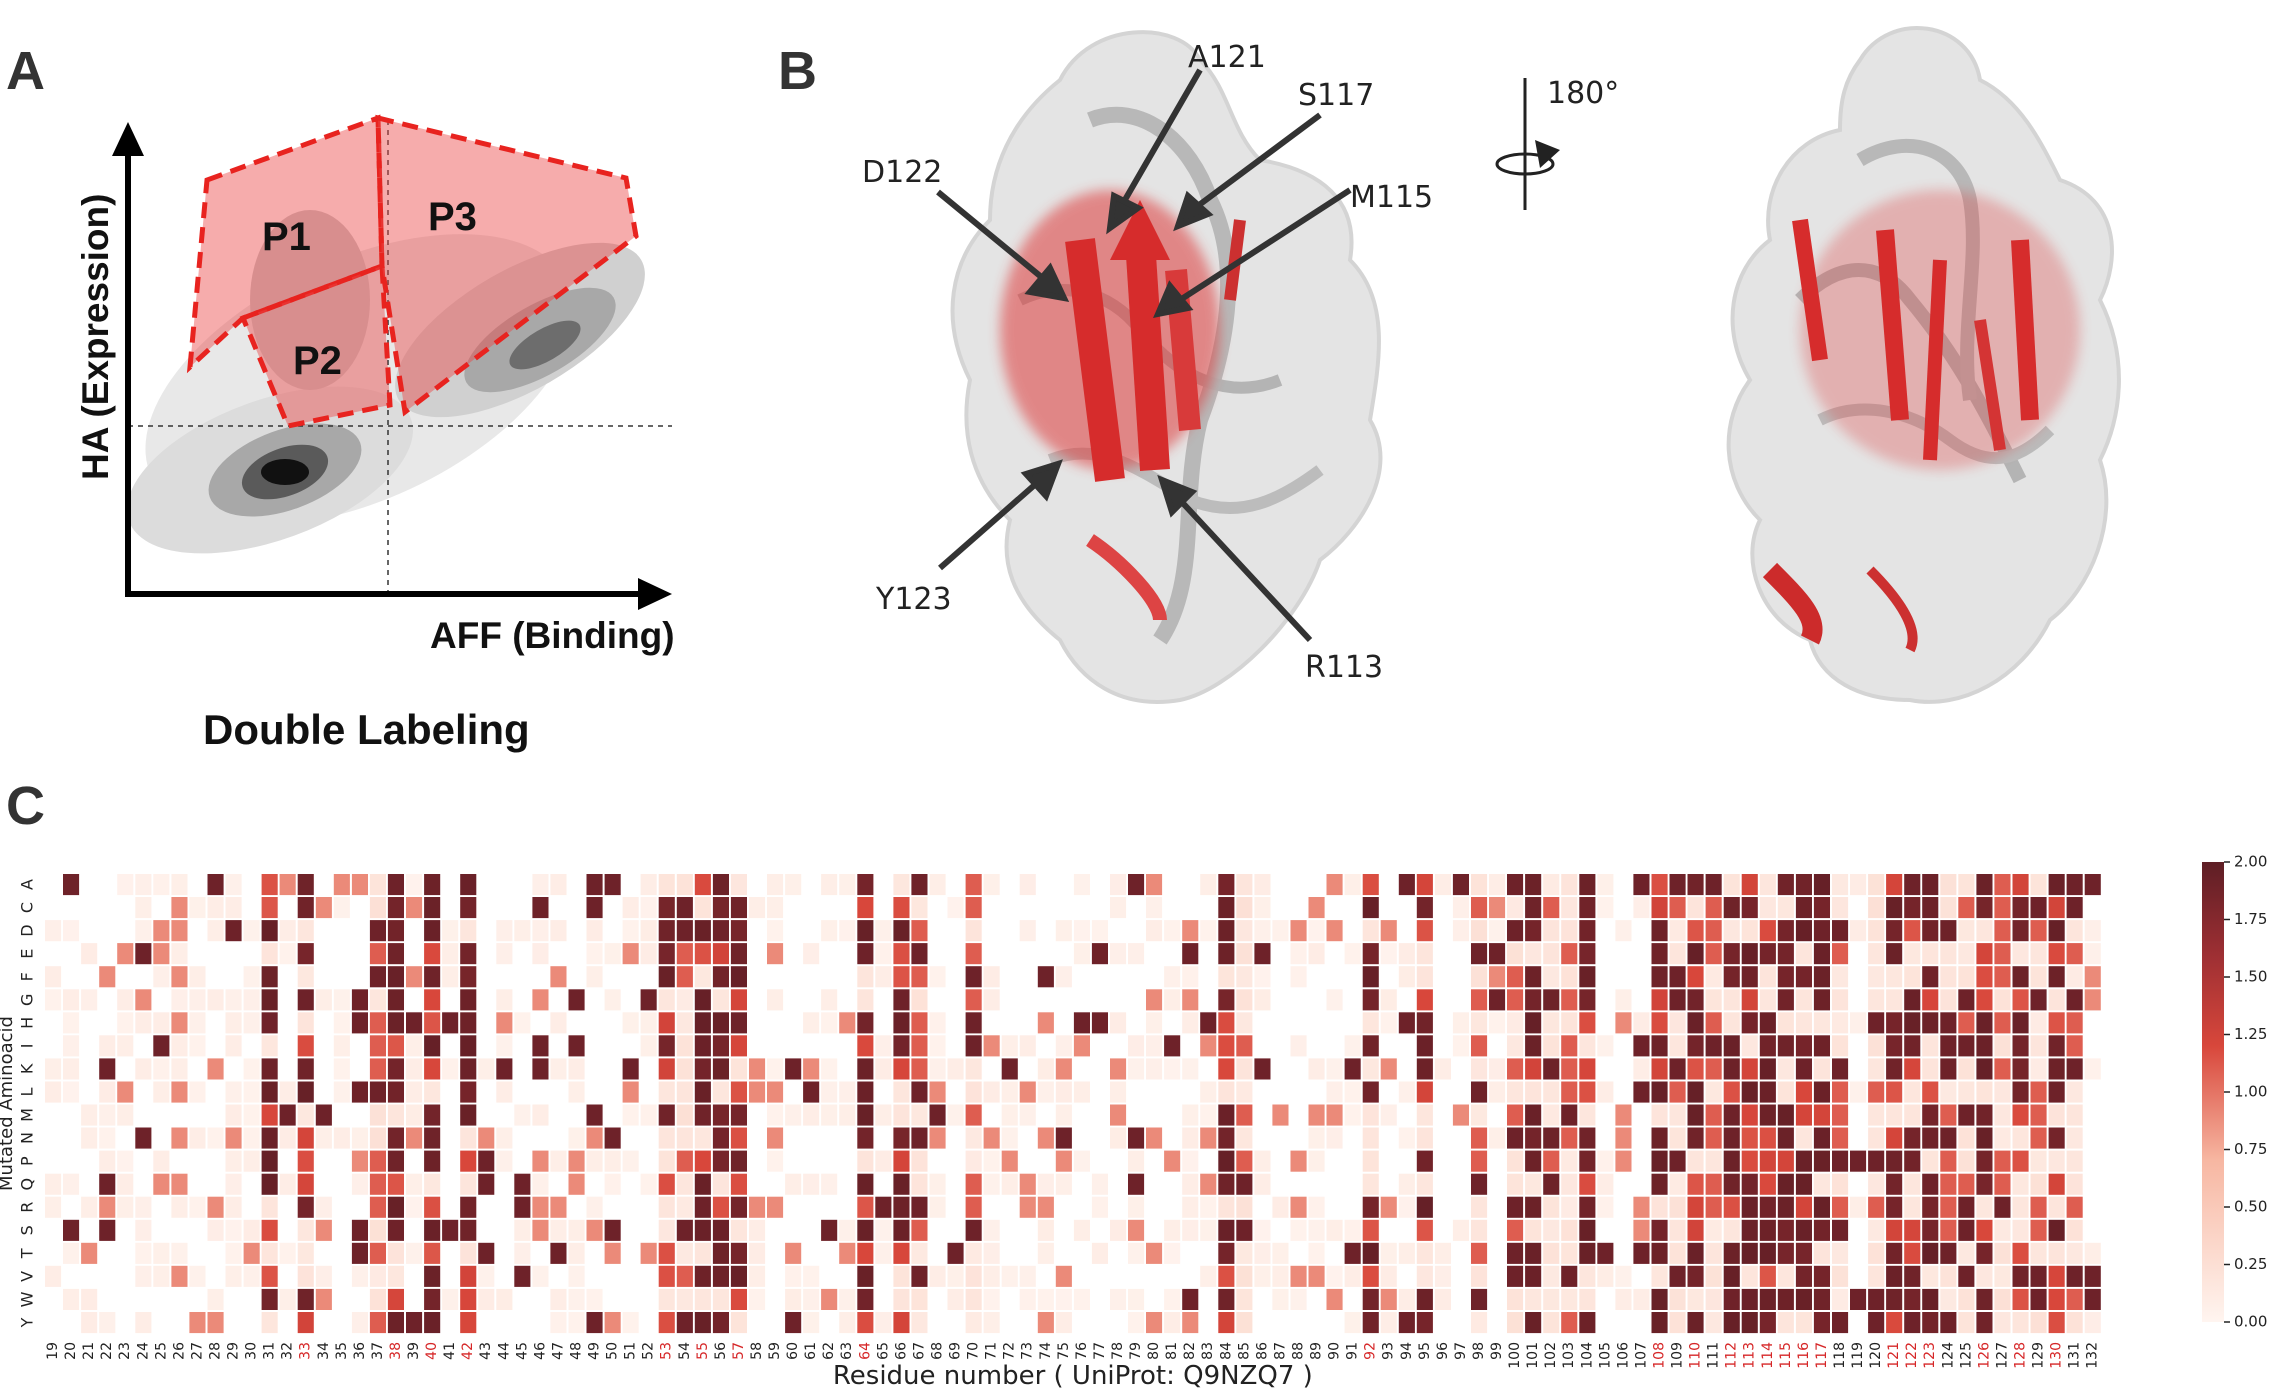 The image size is (2272, 1389). What do you see at coordinates (27, 954) in the screenshot?
I see `row-label: E` at bounding box center [27, 954].